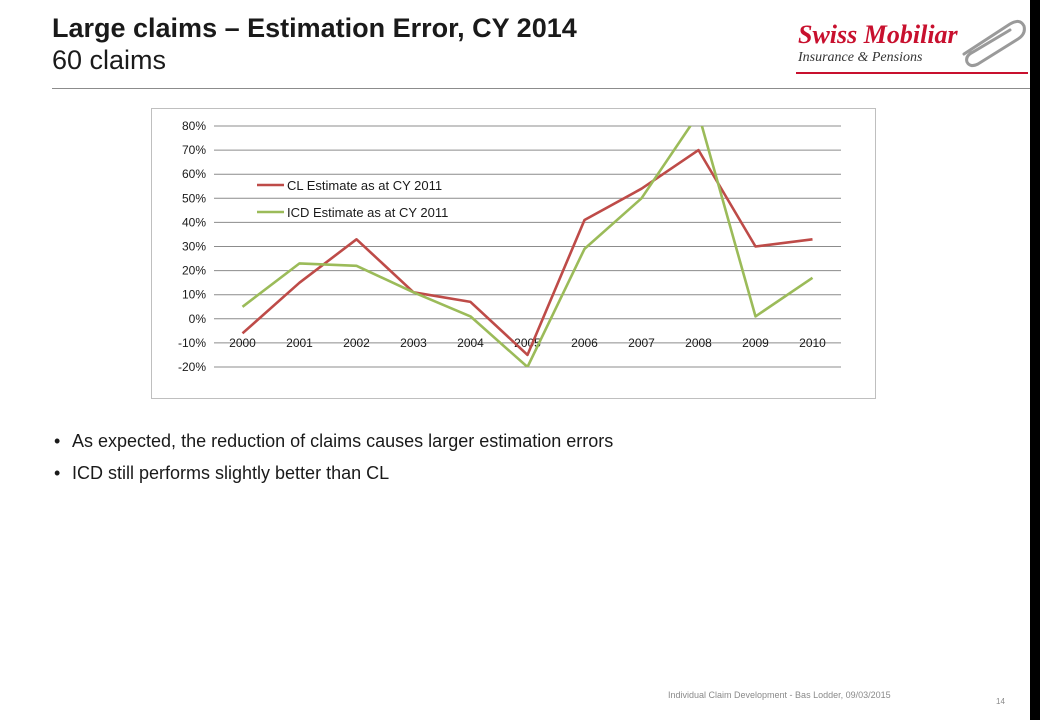 The image size is (1040, 720). I want to click on y-tick-label: 10%, so click(194, 295).